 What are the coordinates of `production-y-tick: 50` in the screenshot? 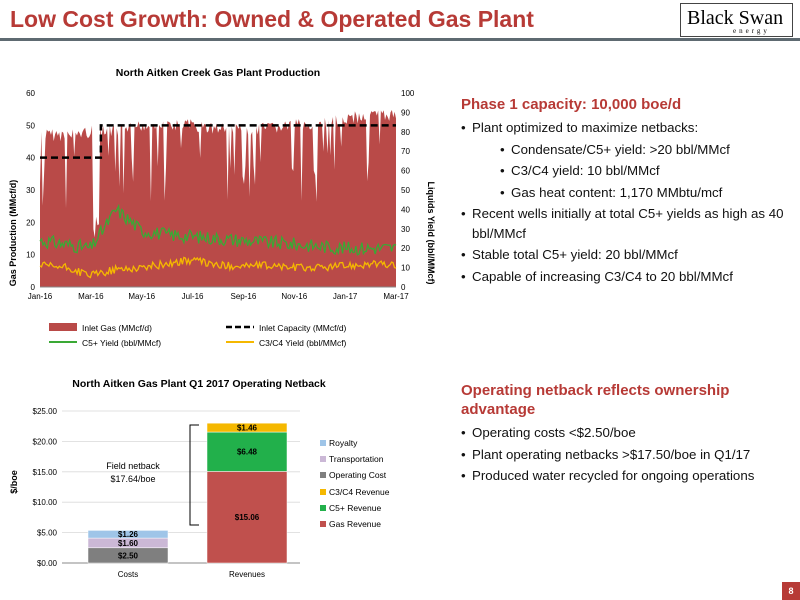 It's located at (30, 125).